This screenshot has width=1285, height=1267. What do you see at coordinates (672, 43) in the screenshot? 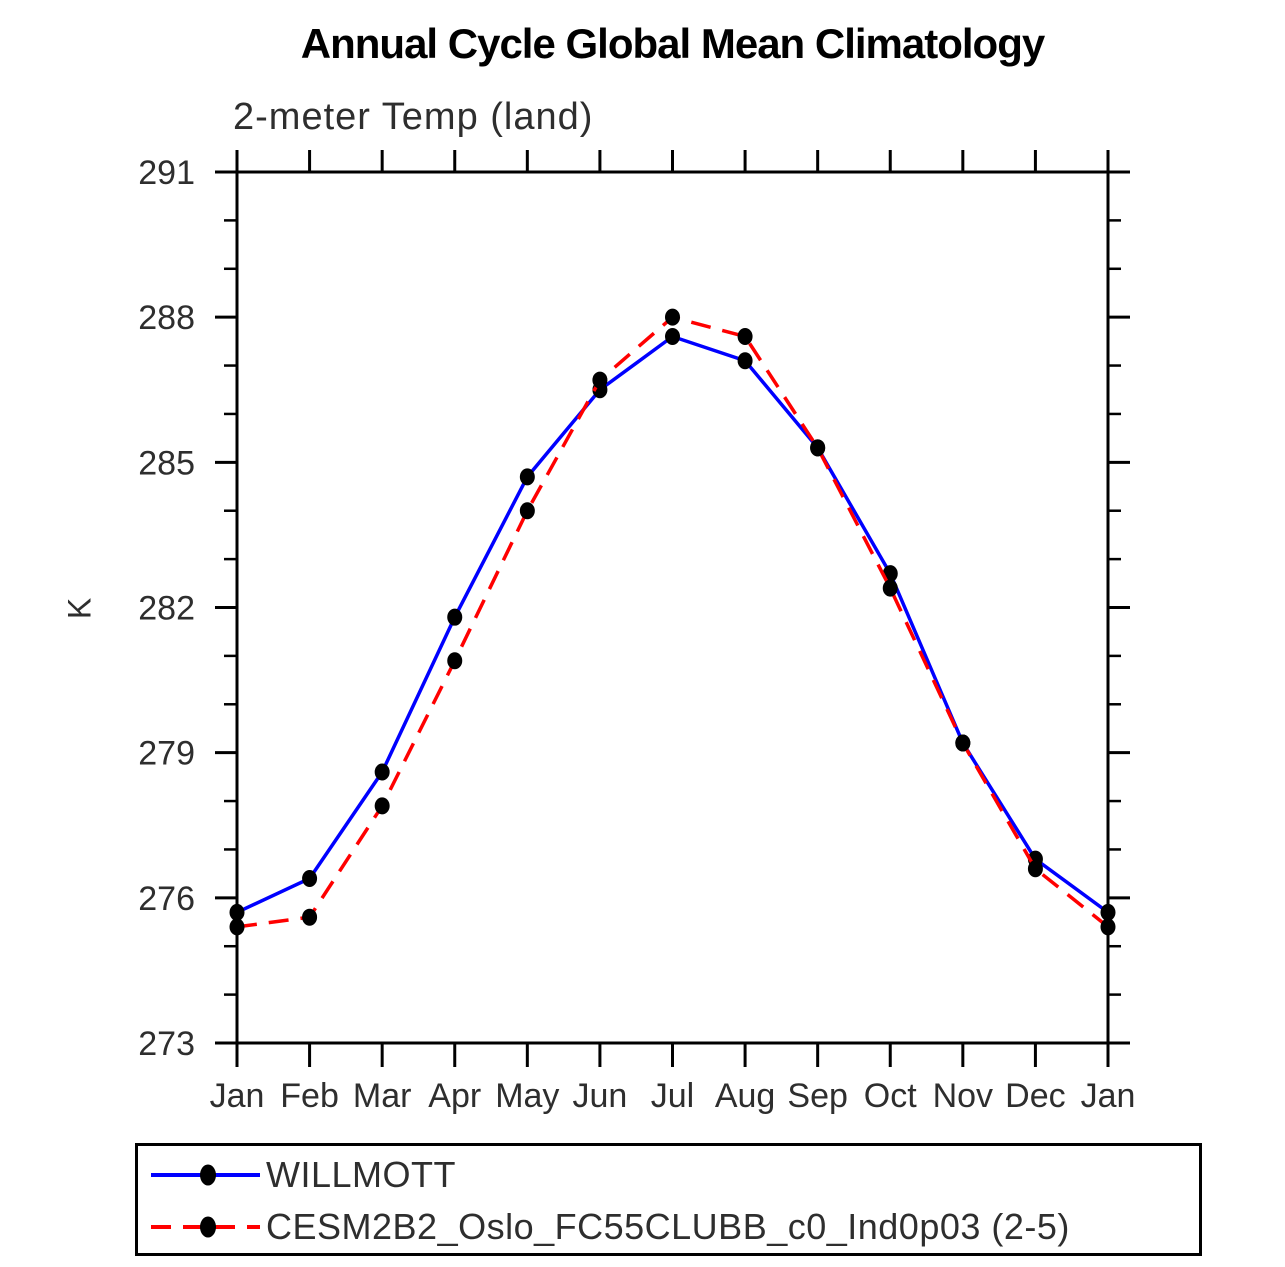
I see `chart-title: Annual Cycle Global Mean Climatology` at bounding box center [672, 43].